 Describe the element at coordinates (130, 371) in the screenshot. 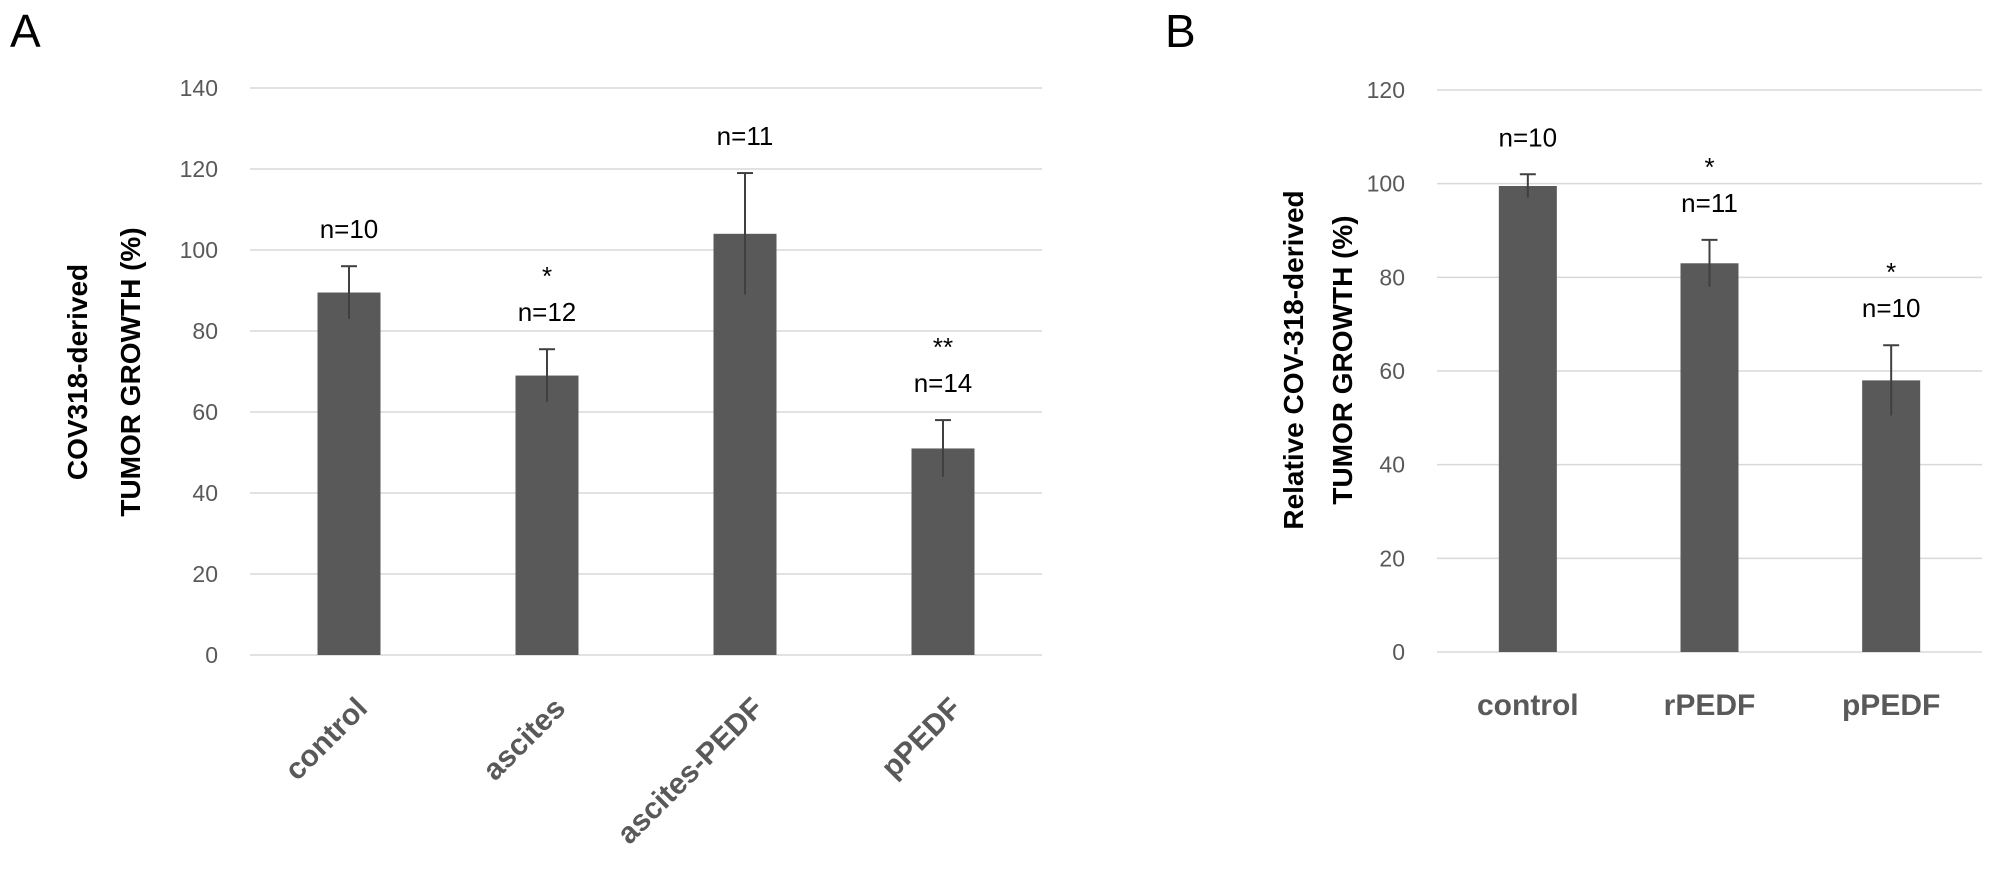

I see `chart-a-ylabel-line: TUMOR GROWTH (%)` at that location.